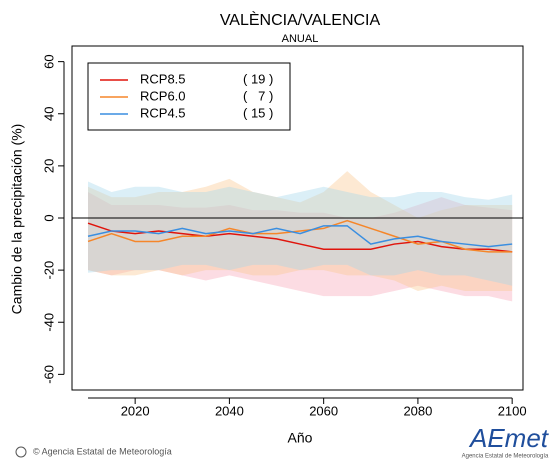 The width and height of the screenshot is (550, 462). Describe the element at coordinates (48, 61) in the screenshot. I see `y-tick-label: 60` at that location.